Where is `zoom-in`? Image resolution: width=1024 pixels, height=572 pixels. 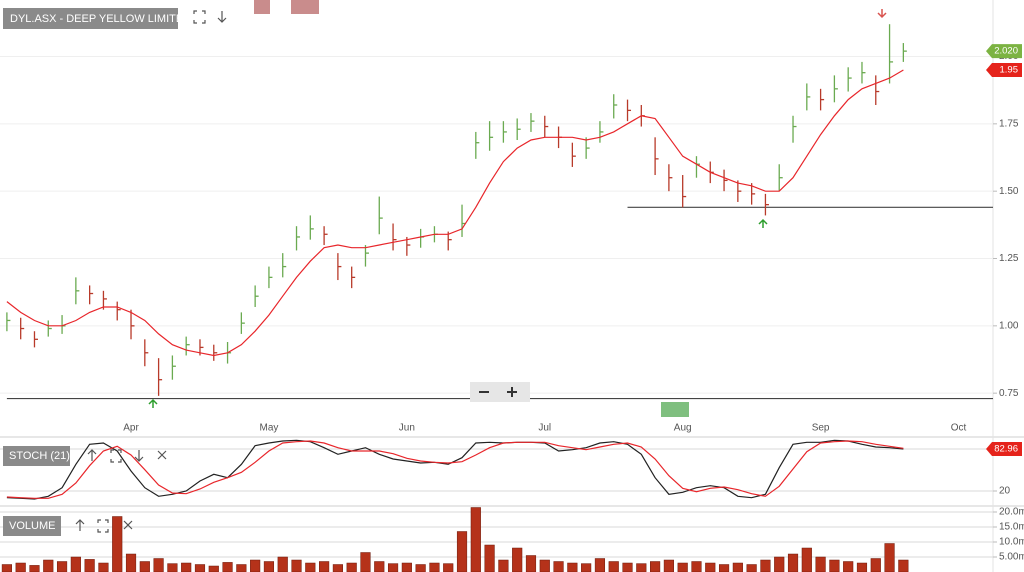
zoom-in is located at coordinates (512, 392).